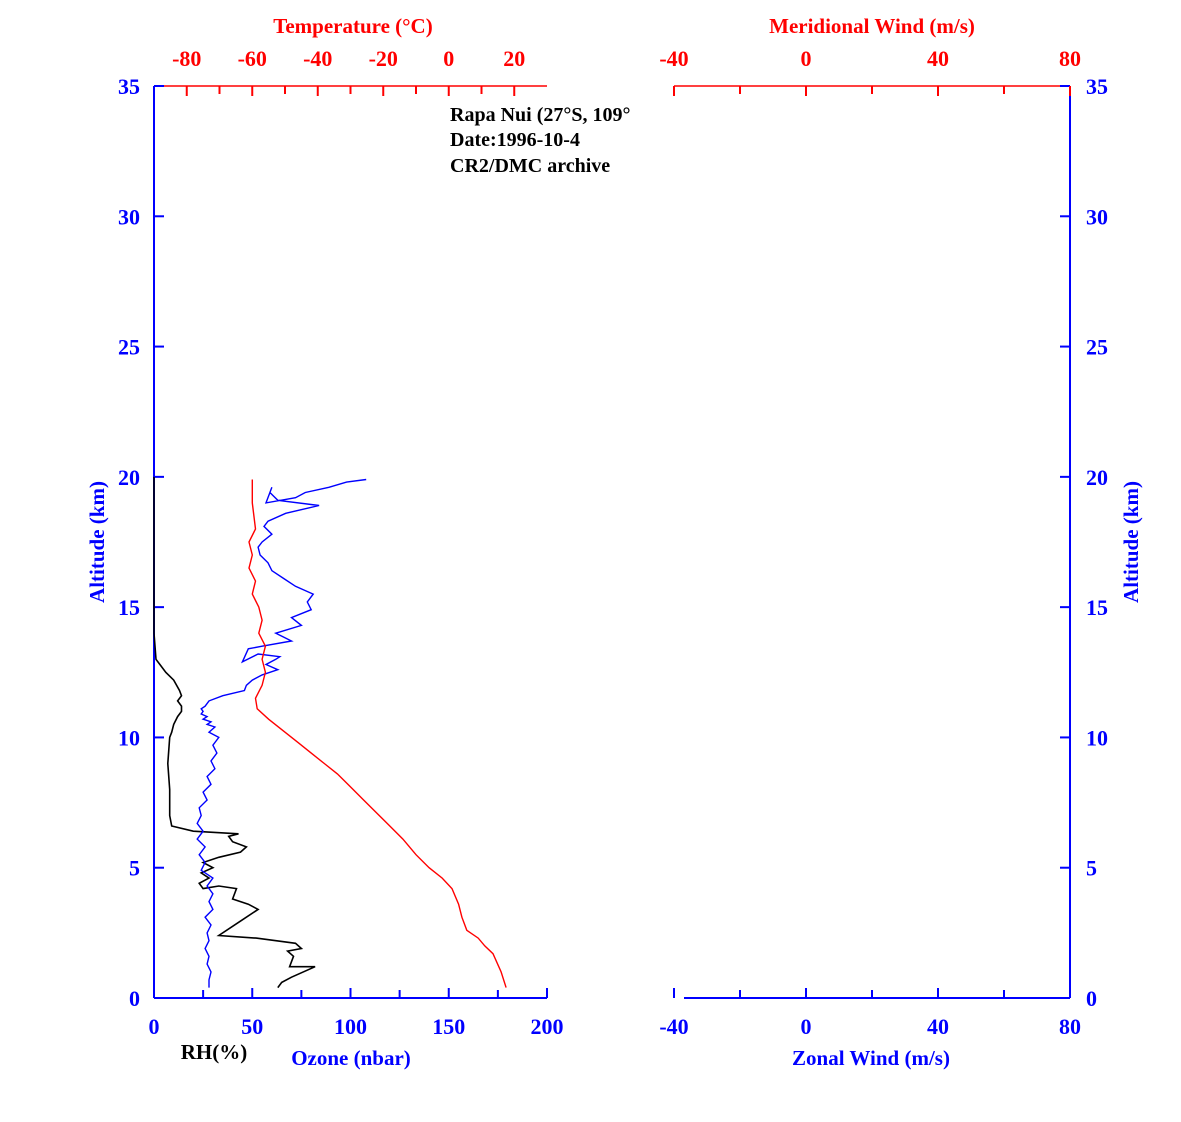 The width and height of the screenshot is (1181, 1122). What do you see at coordinates (214, 1052) in the screenshot?
I see `rh-axis-label: RH(%)` at bounding box center [214, 1052].